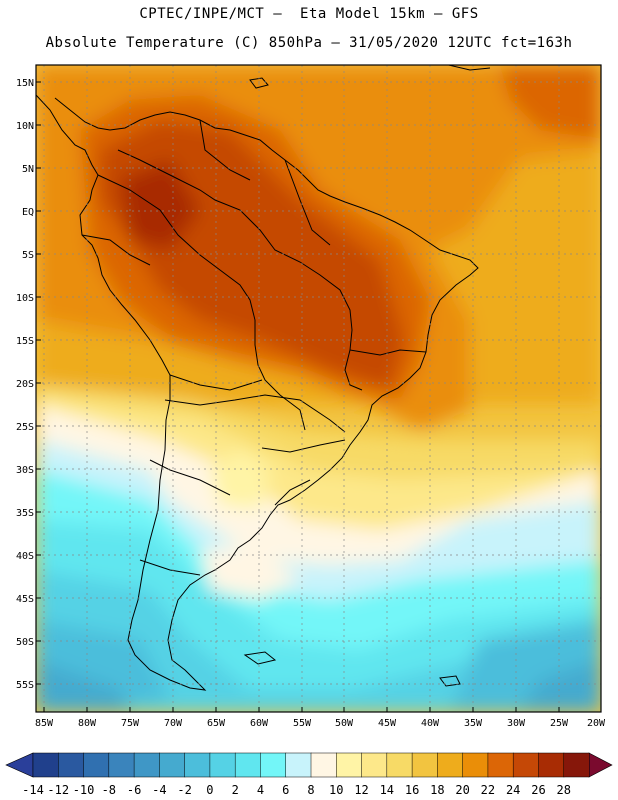  What do you see at coordinates (25, 599) in the screenshot?
I see `lat-label: 45S` at bounding box center [25, 599].